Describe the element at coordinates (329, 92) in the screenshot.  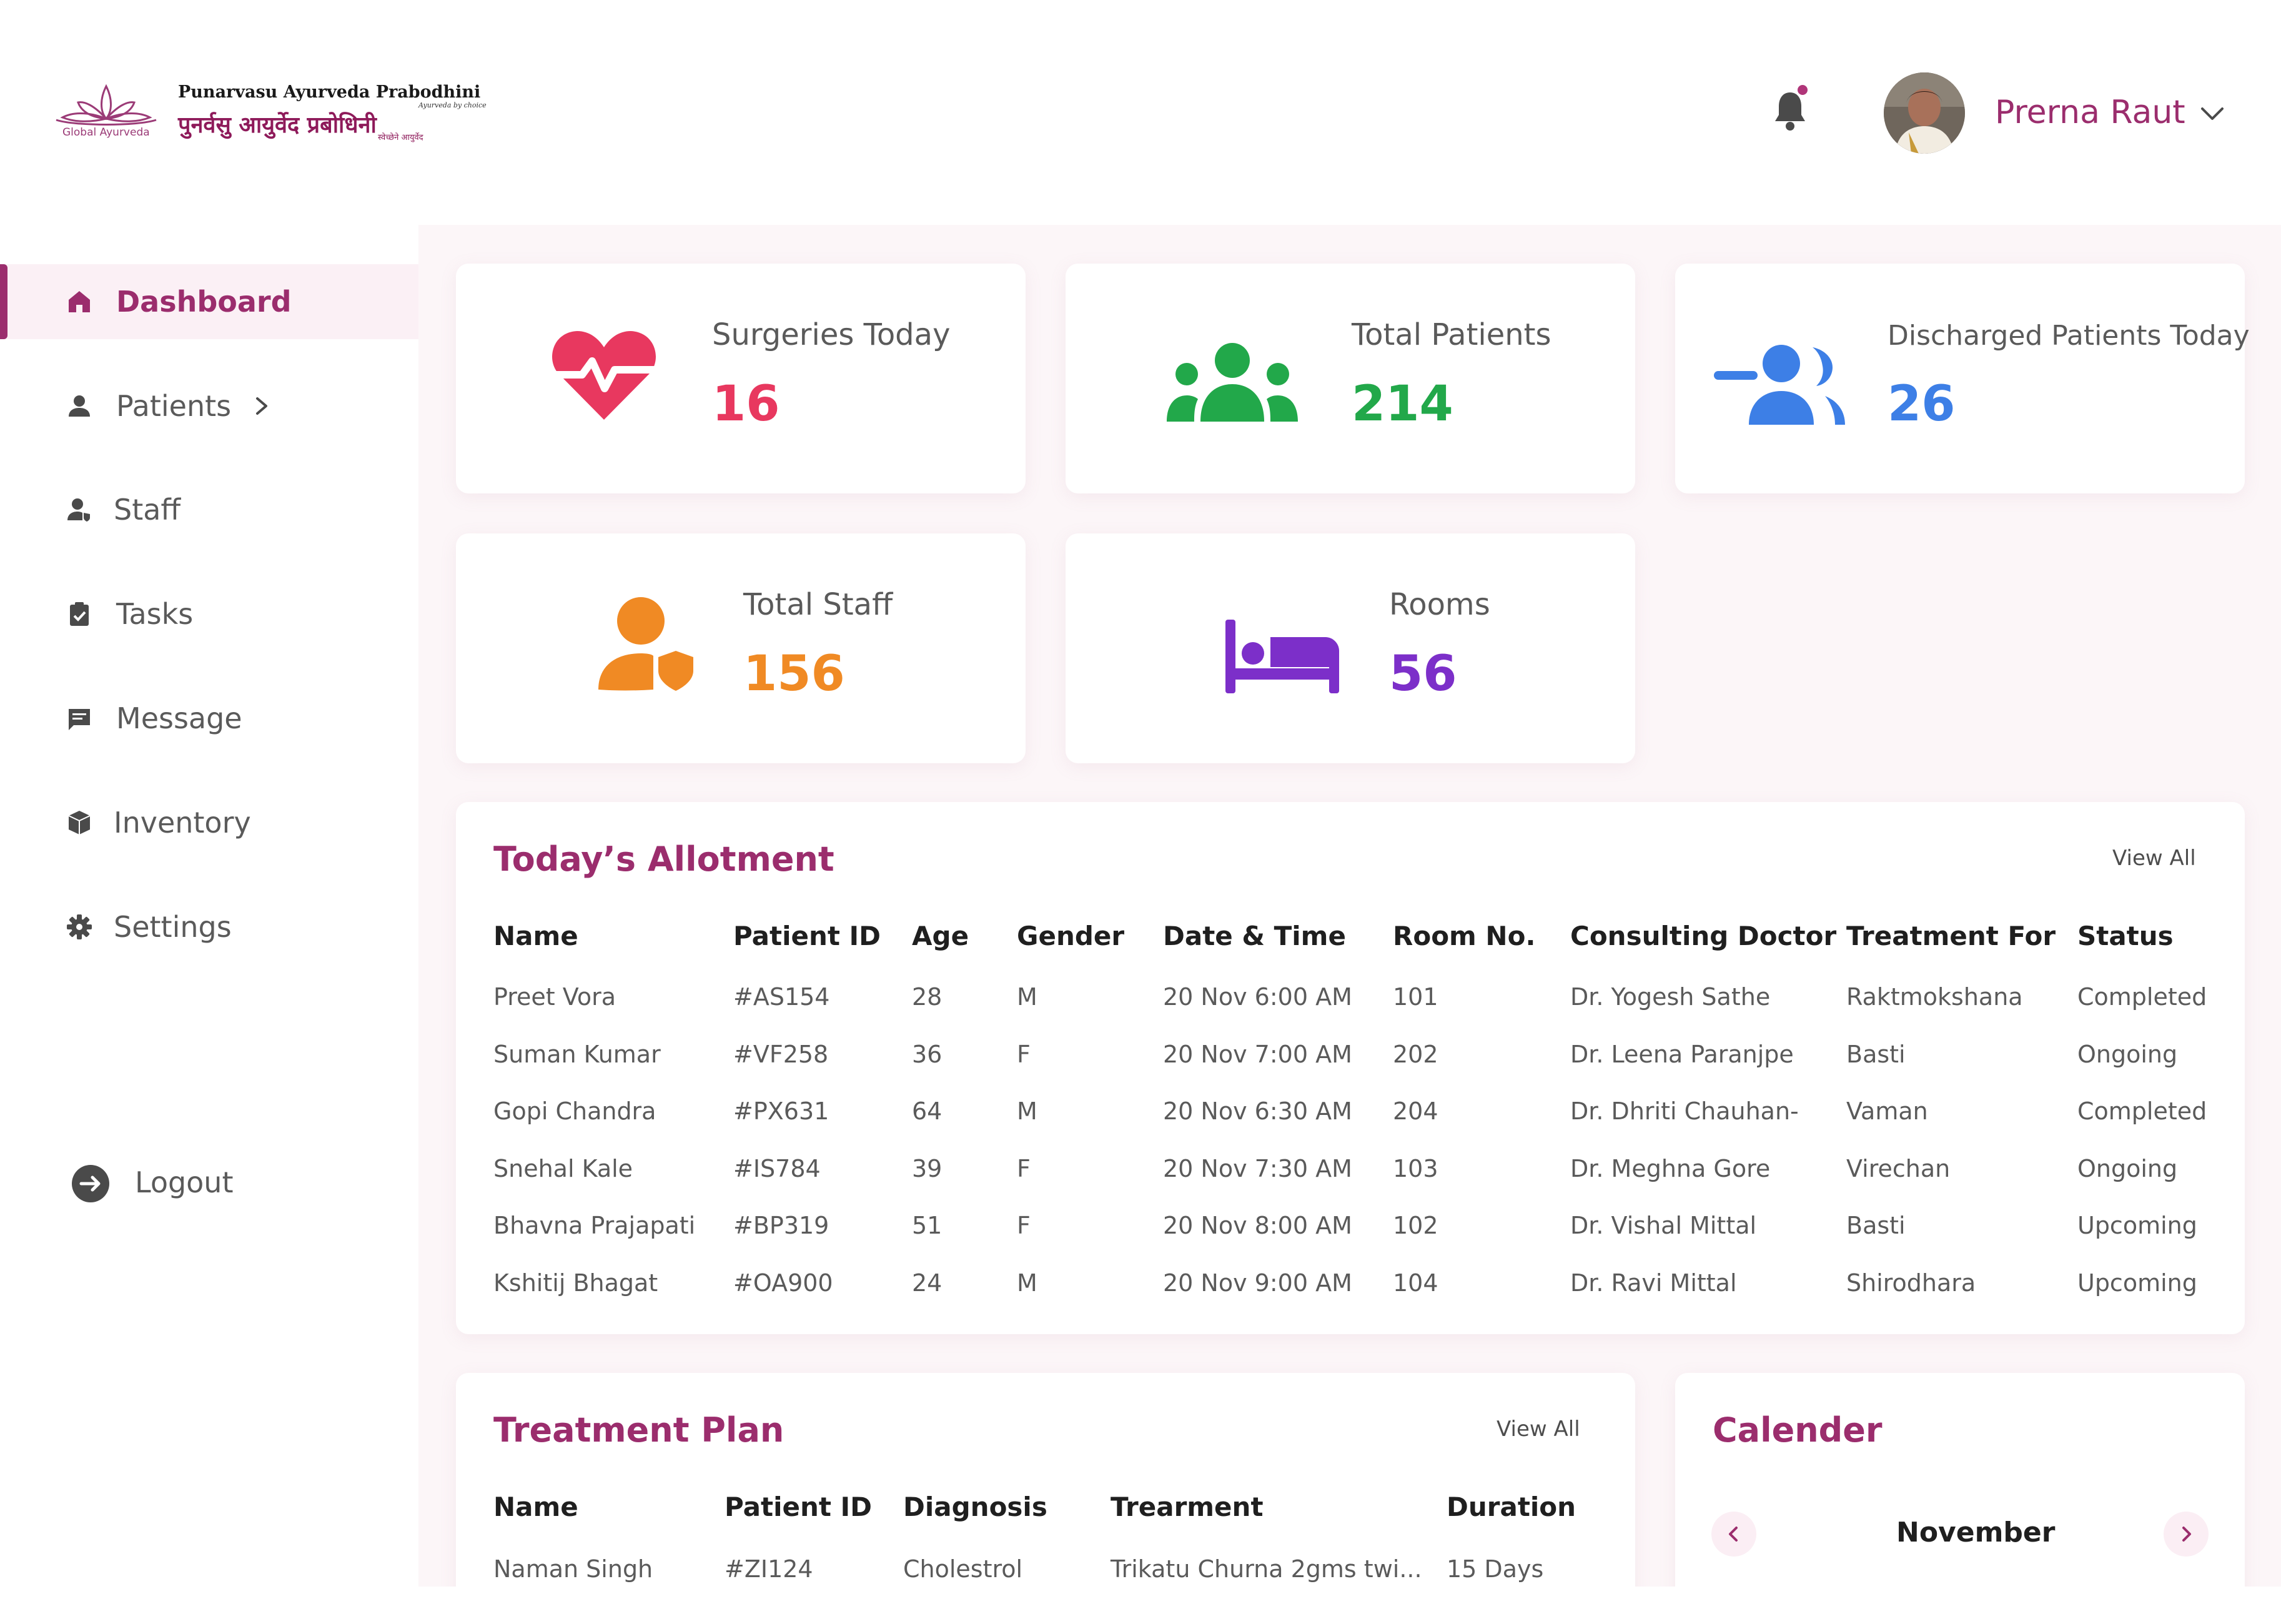
I see `brand-name-en: Punarvasu Ayurveda Prabodhini` at that location.